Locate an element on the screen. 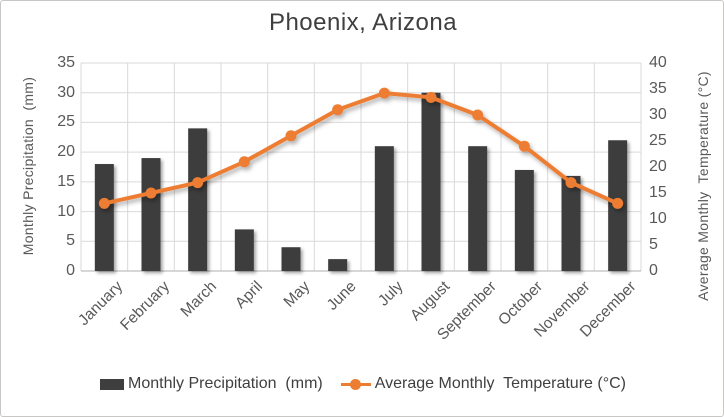 The width and height of the screenshot is (724, 417). temp-point-april is located at coordinates (244, 162).